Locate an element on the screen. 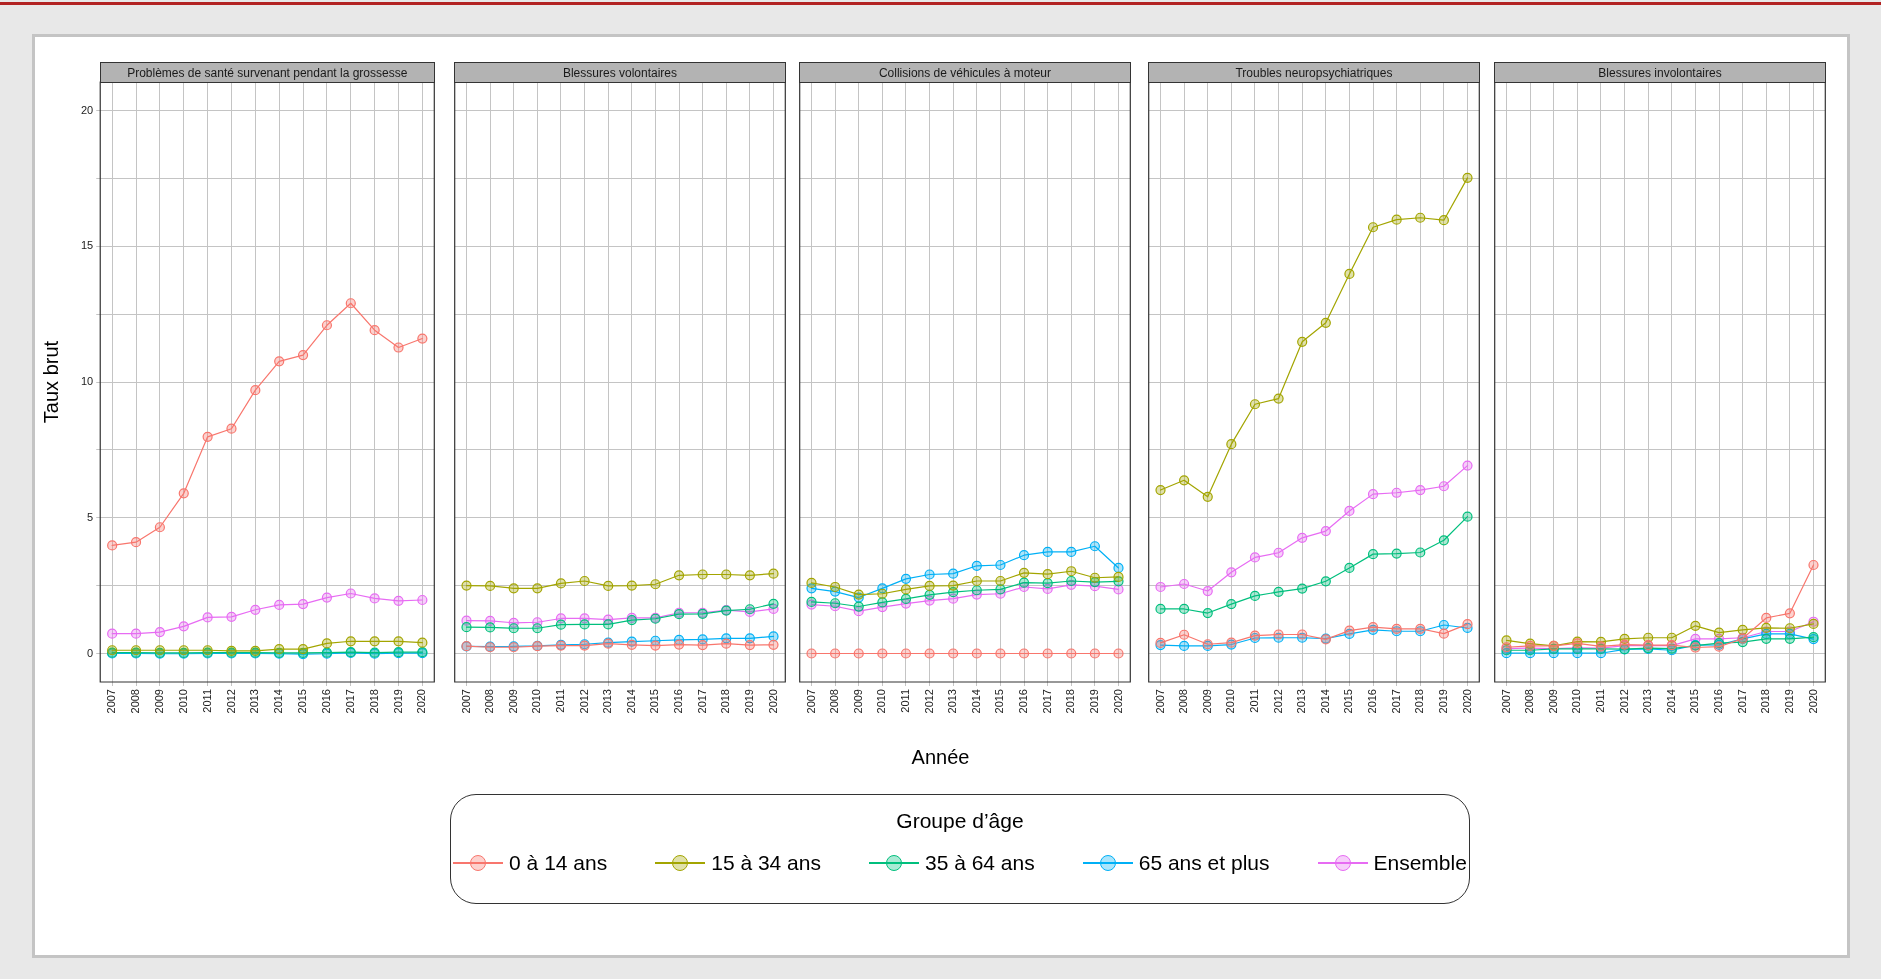 The width and height of the screenshot is (1881, 979). chart-title: Problèmes de santé survenant pendant la grossesse is located at coordinates (267, 72).